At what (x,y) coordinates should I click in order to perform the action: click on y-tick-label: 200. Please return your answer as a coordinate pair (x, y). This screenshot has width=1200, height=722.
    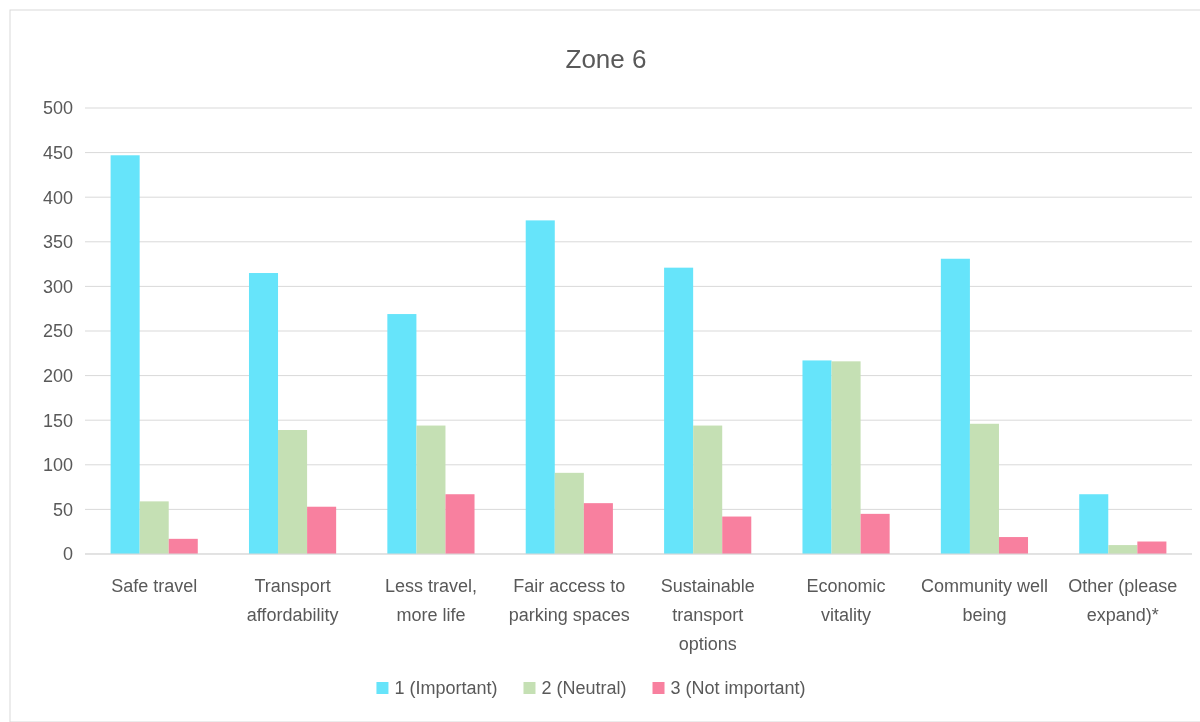
    Looking at the image, I should click on (57, 375).